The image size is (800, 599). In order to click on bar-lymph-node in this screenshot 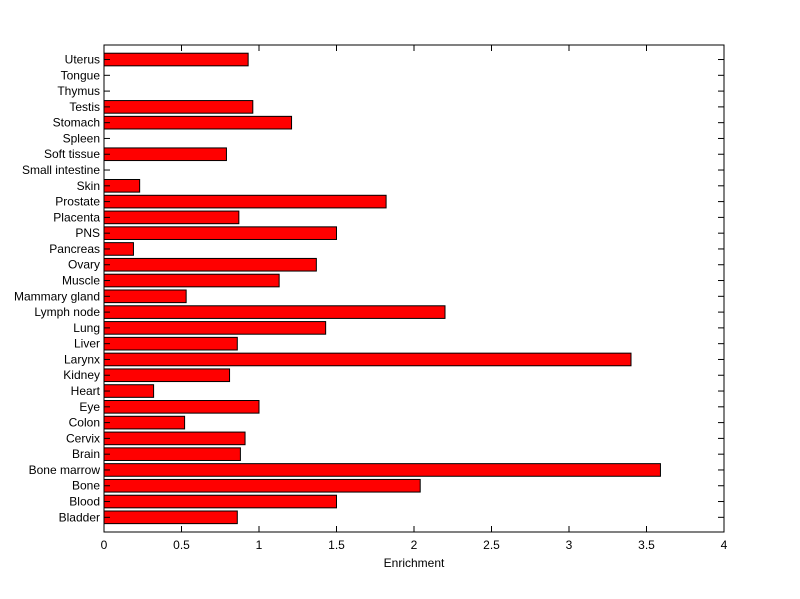, I will do `click(274, 312)`.